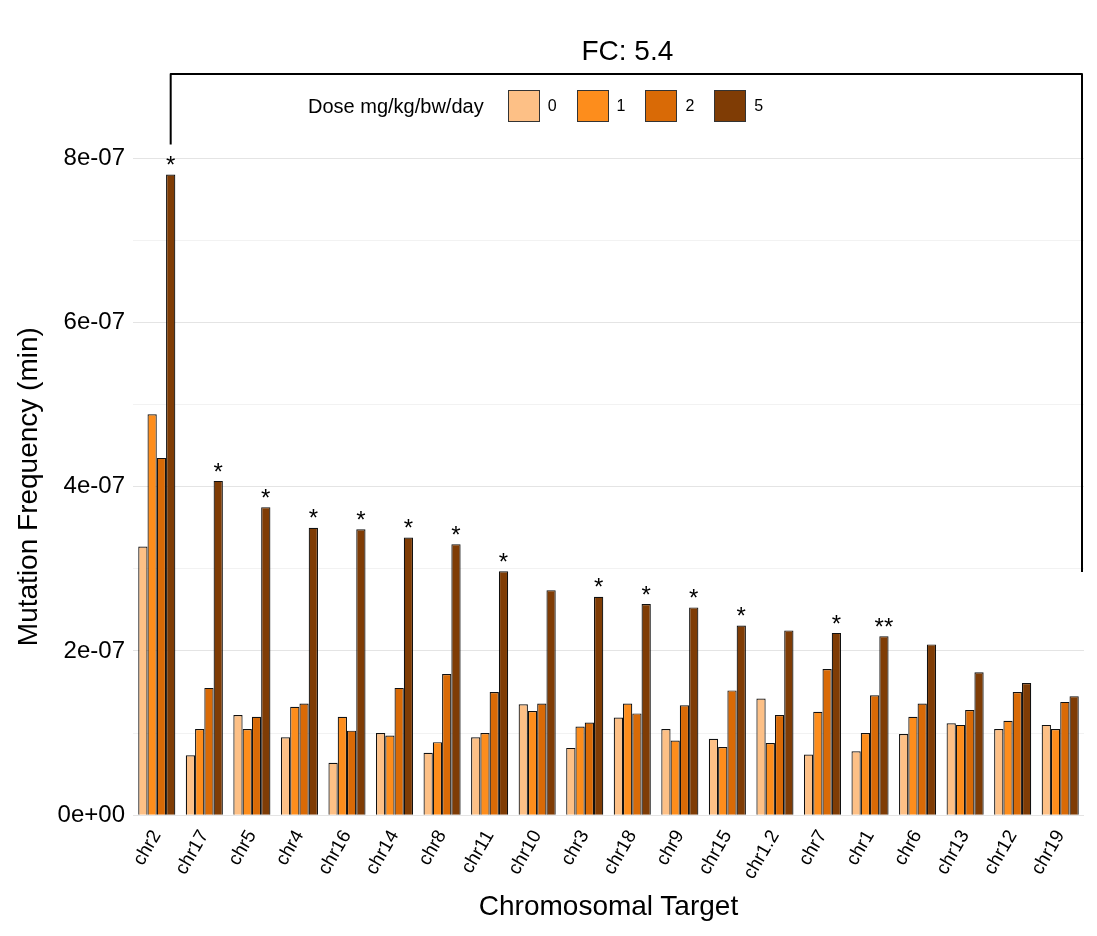 This screenshot has width=1097, height=936. What do you see at coordinates (621, 106) in the screenshot?
I see `legend-label: 1` at bounding box center [621, 106].